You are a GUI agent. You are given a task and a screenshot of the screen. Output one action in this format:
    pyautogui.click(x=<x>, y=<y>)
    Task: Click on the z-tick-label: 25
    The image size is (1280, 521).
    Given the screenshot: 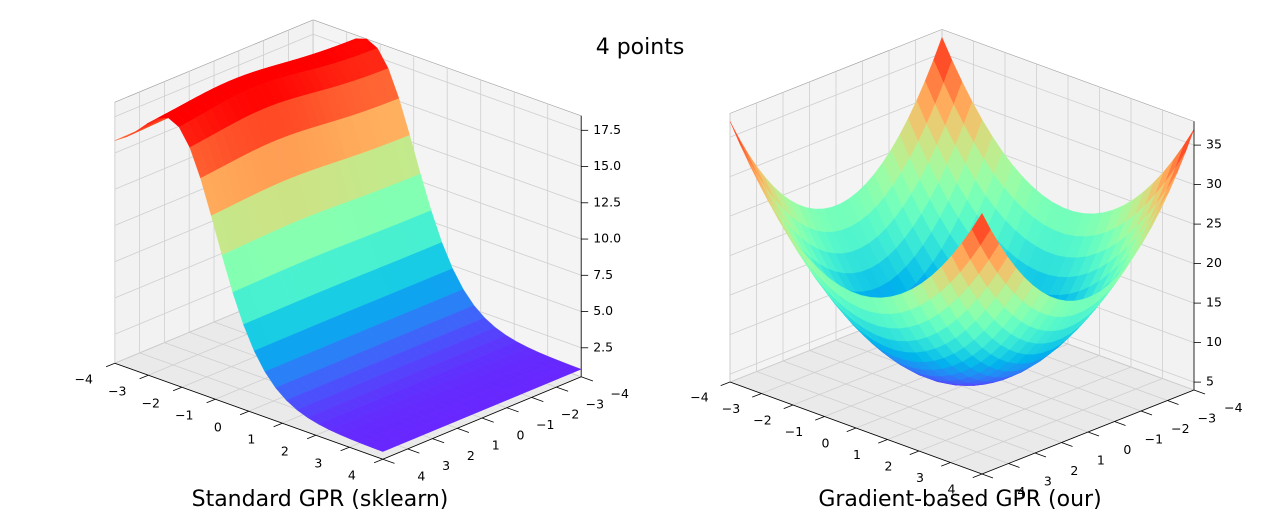 What is the action you would take?
    pyautogui.click(x=1214, y=223)
    